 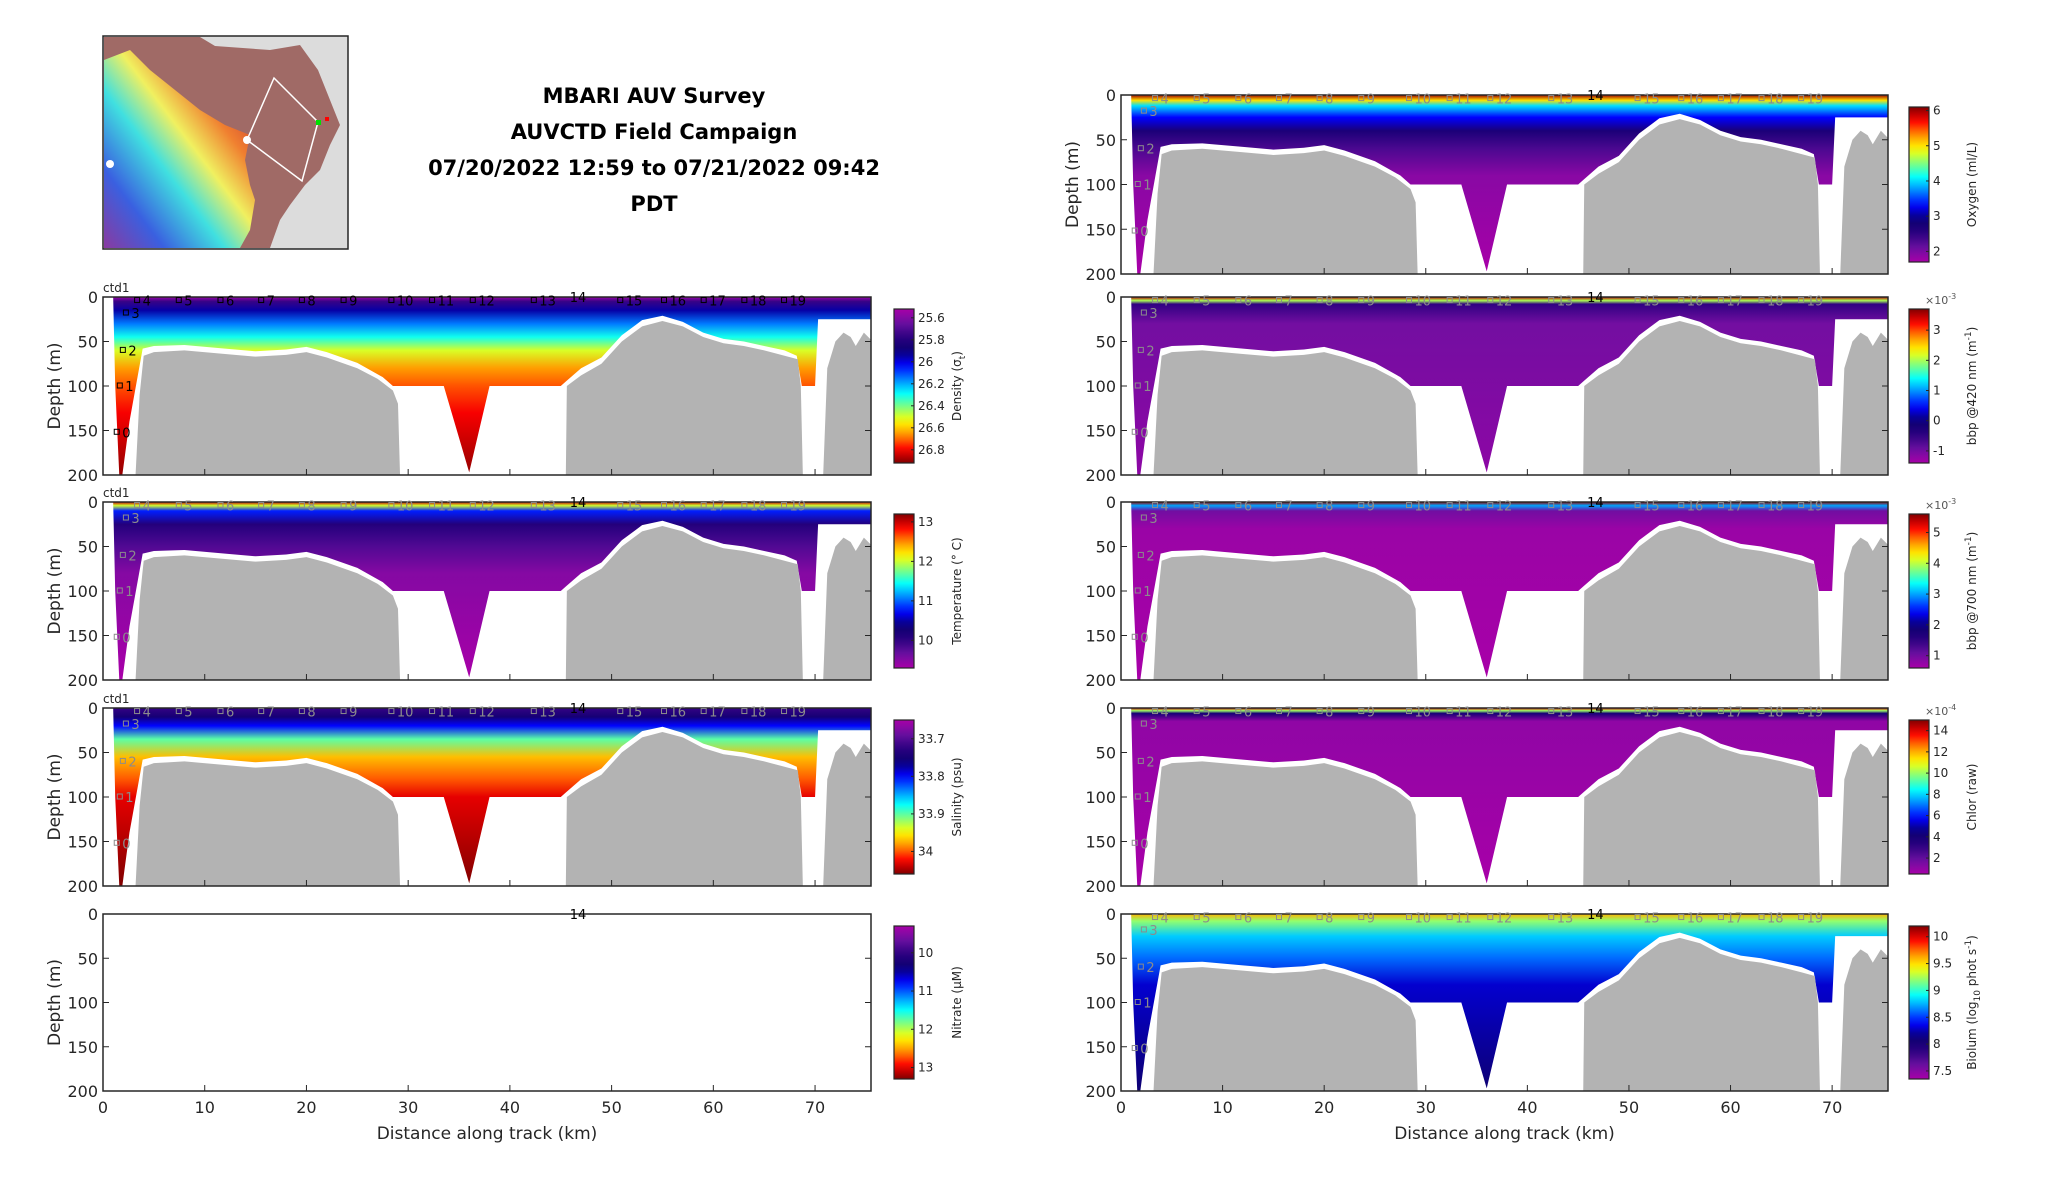 I want to click on station-label: 11, so click(x=446, y=302).